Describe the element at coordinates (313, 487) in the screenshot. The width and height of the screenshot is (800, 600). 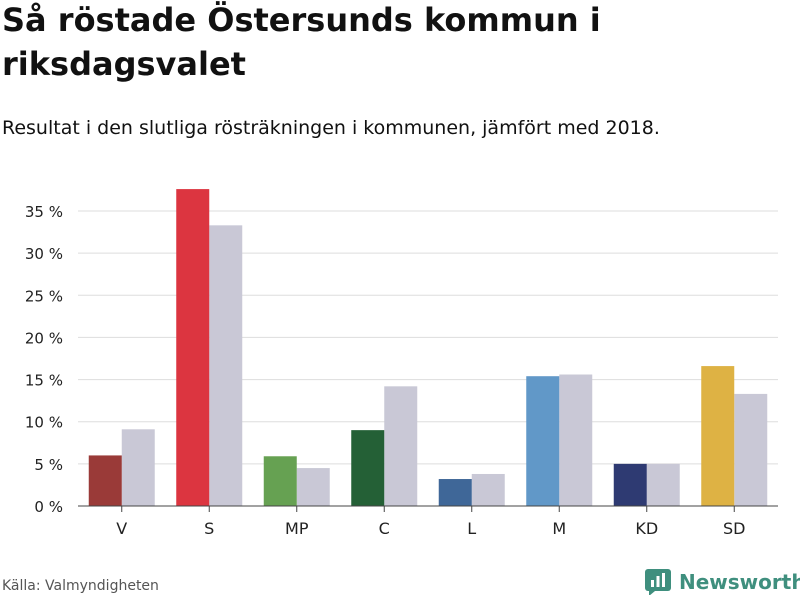
I see `bar-2018-mp` at that location.